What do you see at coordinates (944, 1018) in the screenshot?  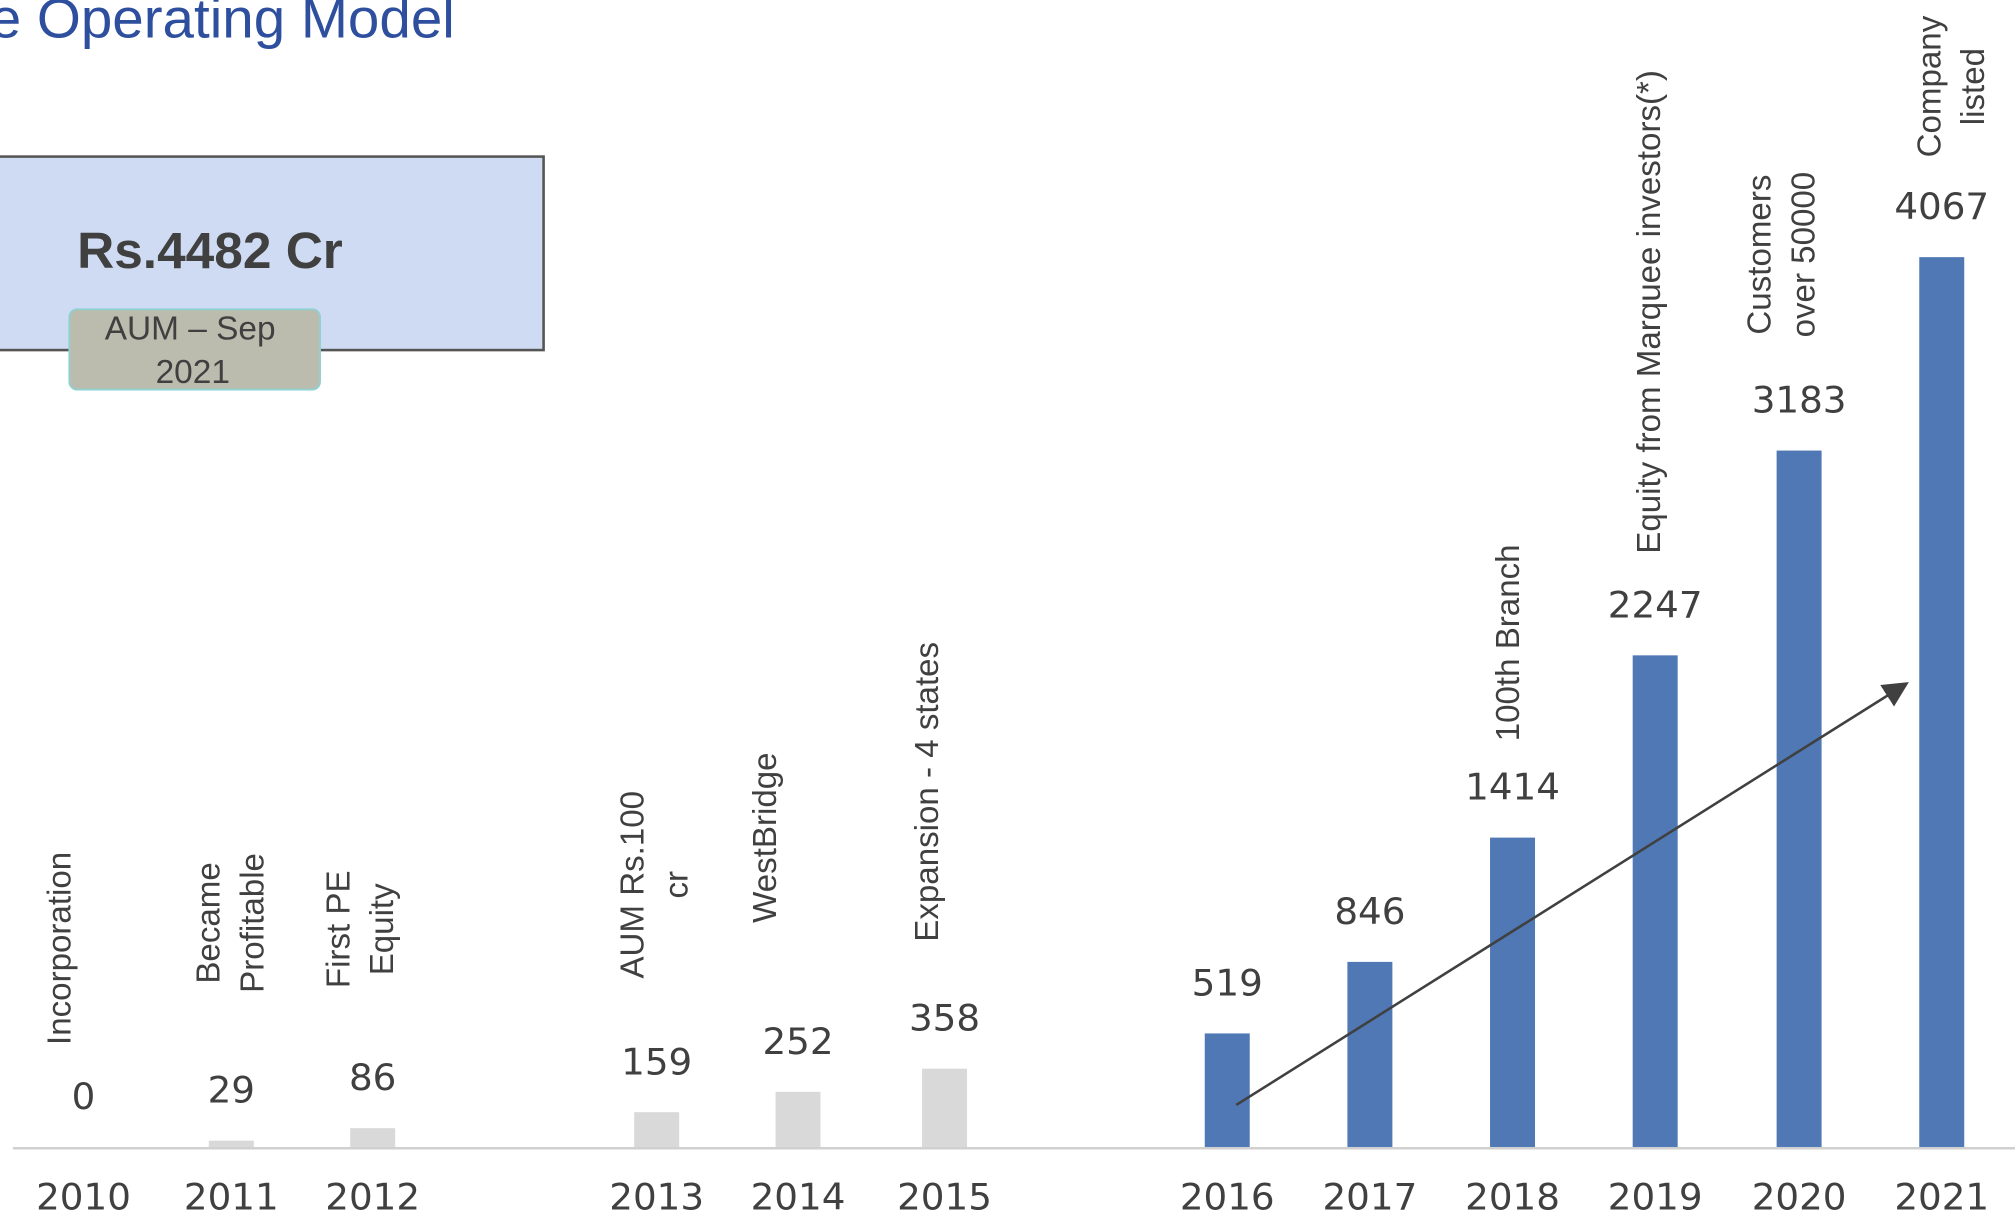 I see `value-label: 358` at bounding box center [944, 1018].